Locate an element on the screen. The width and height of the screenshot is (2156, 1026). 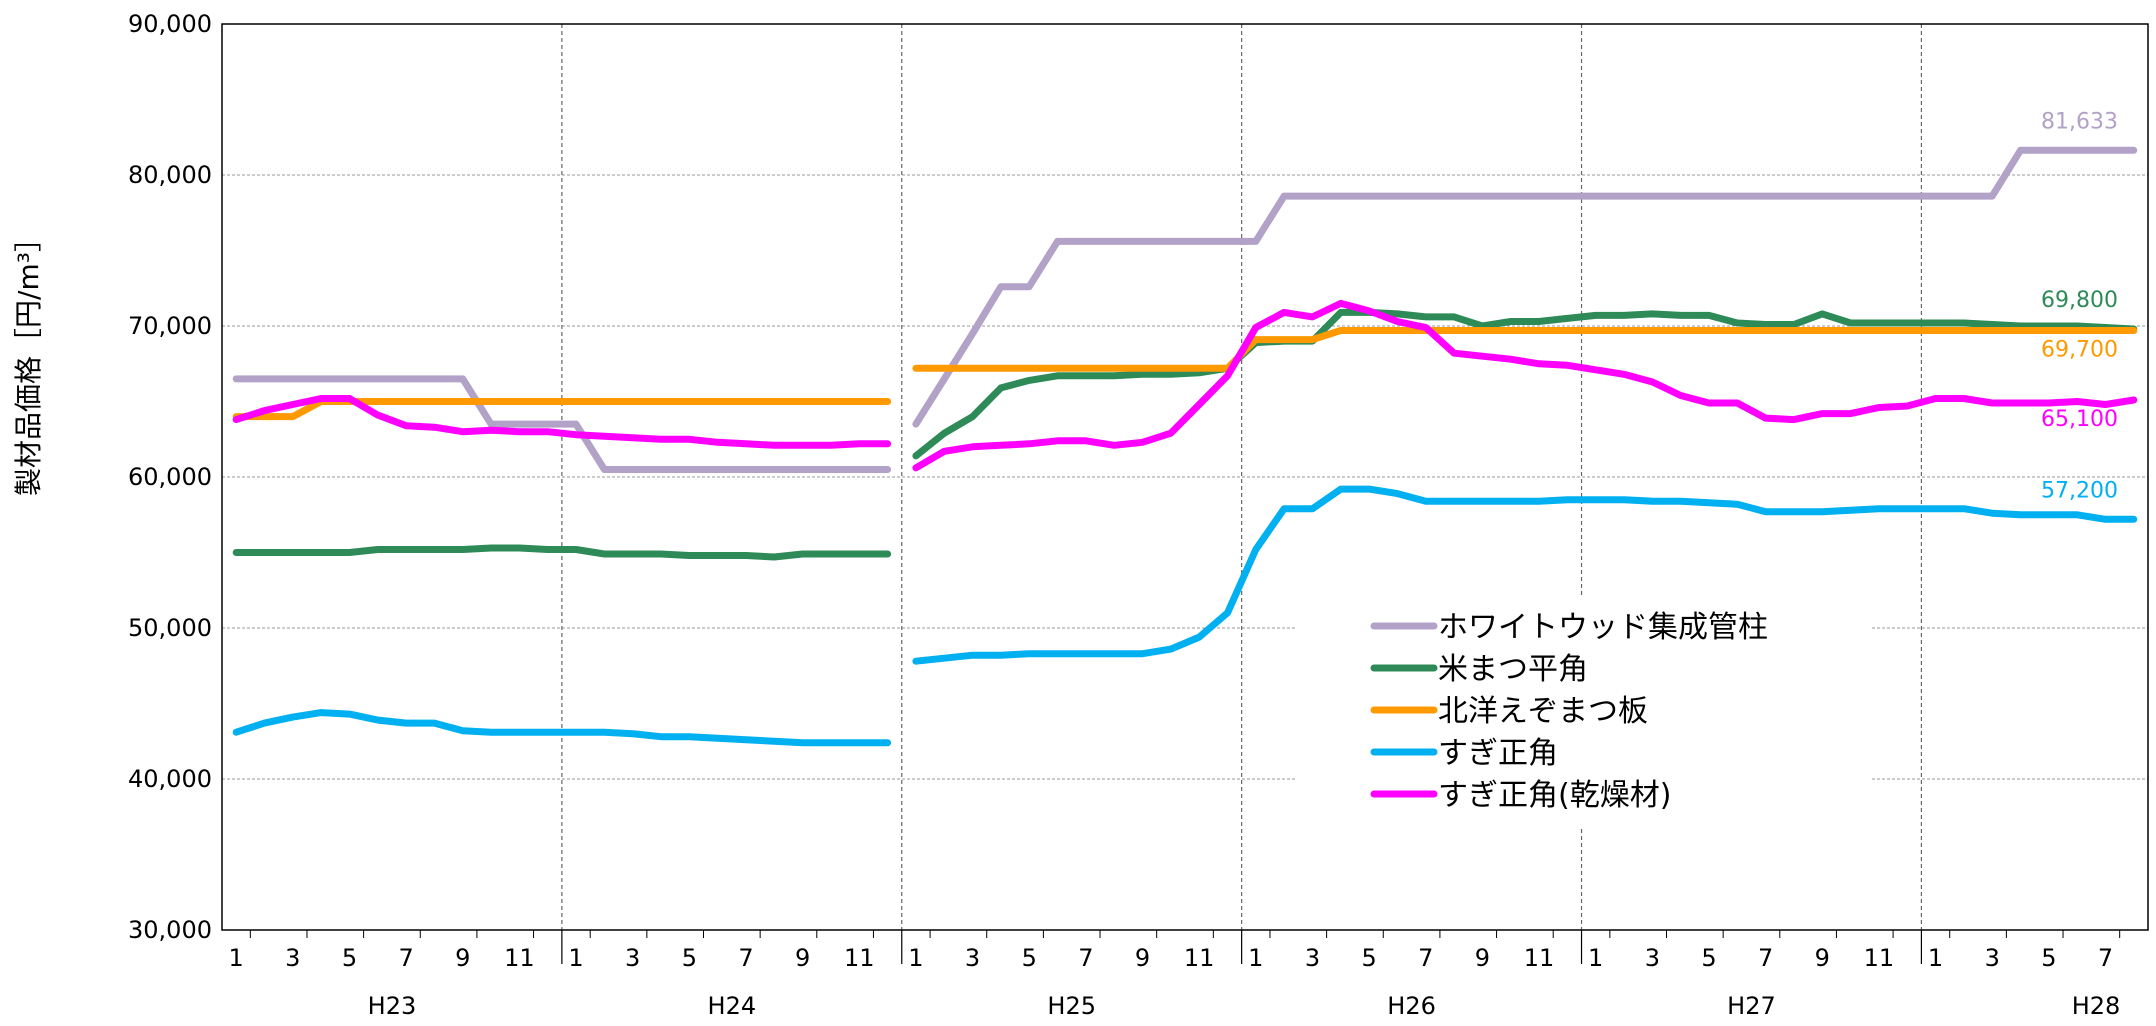
y-tick-label: 50,000 is located at coordinates (170, 628).